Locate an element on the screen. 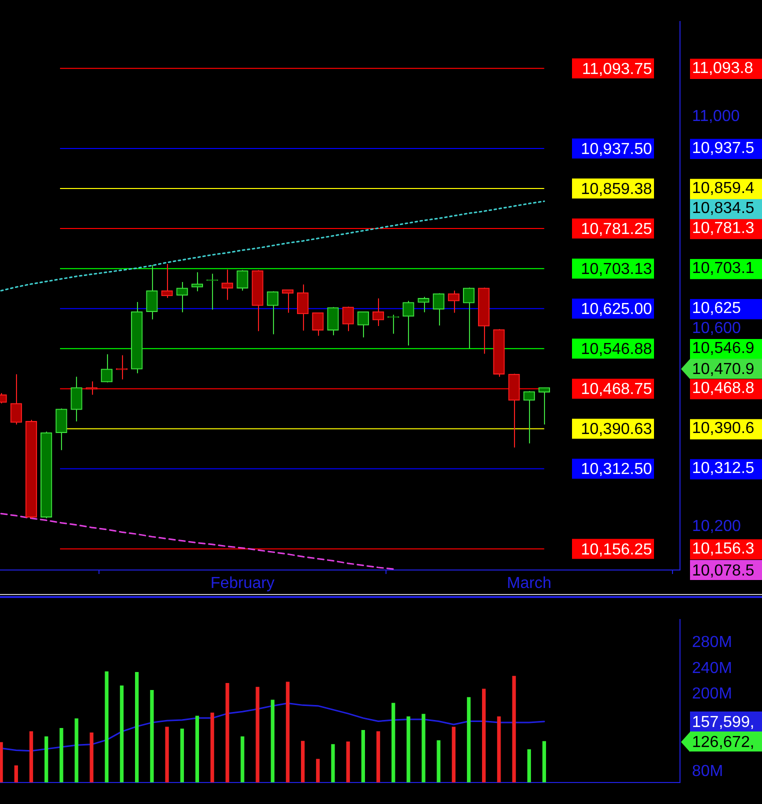 The height and width of the screenshot is (804, 762). ref-line-label: 10,312.50 is located at coordinates (616, 469).